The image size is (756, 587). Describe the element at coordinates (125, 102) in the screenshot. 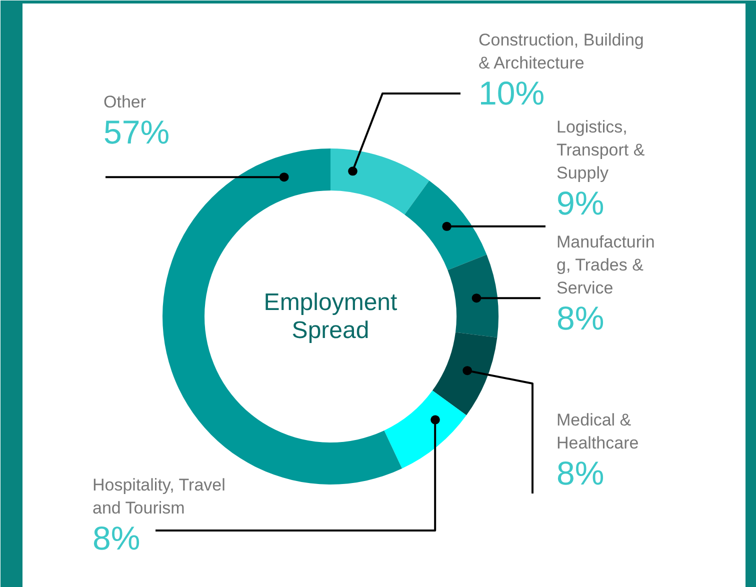

I see `slice-label: Other` at that location.